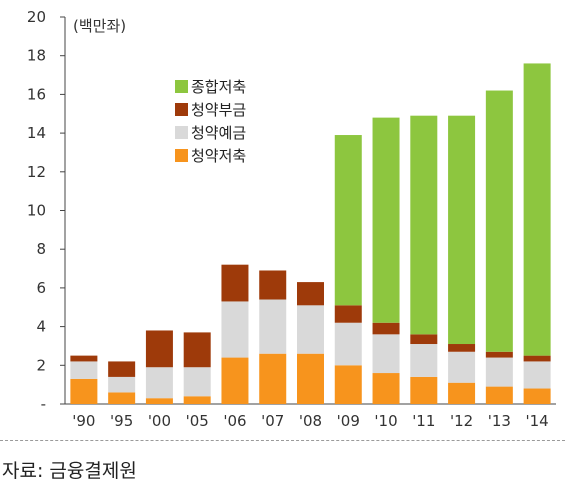 This screenshot has height=488, width=565. Describe the element at coordinates (272, 421) in the screenshot. I see `x-tick-label: '07` at that location.